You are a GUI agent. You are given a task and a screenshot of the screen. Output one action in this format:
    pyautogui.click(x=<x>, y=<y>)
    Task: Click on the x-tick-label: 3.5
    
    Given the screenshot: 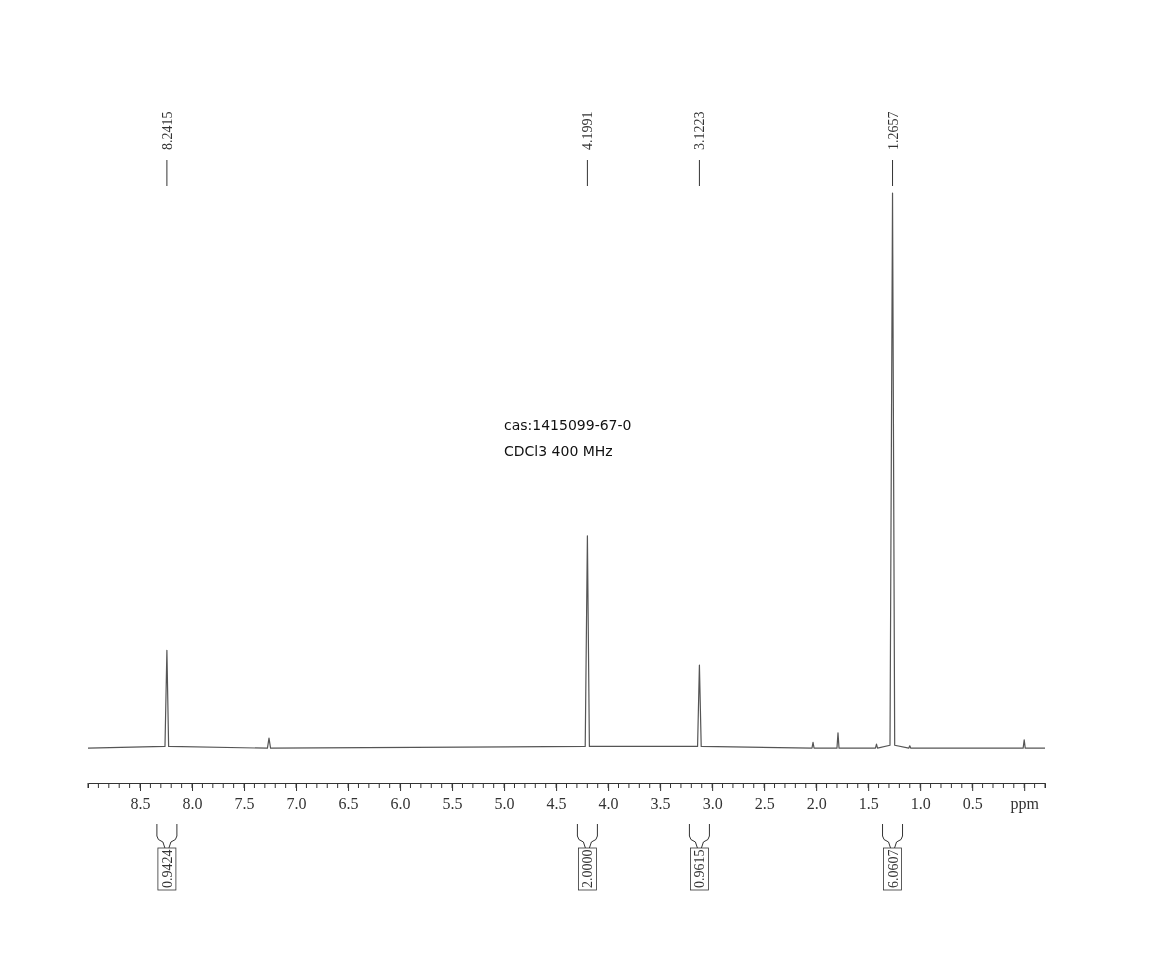 What is the action you would take?
    pyautogui.click(x=660, y=803)
    